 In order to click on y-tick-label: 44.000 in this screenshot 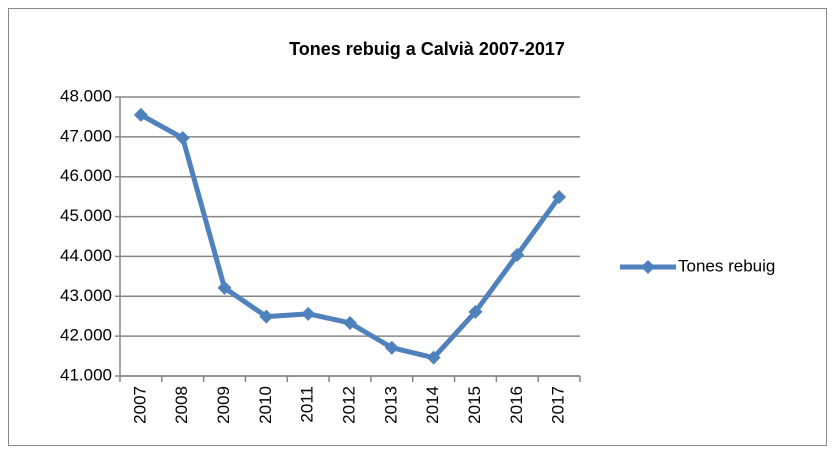, I will do `click(86, 255)`.